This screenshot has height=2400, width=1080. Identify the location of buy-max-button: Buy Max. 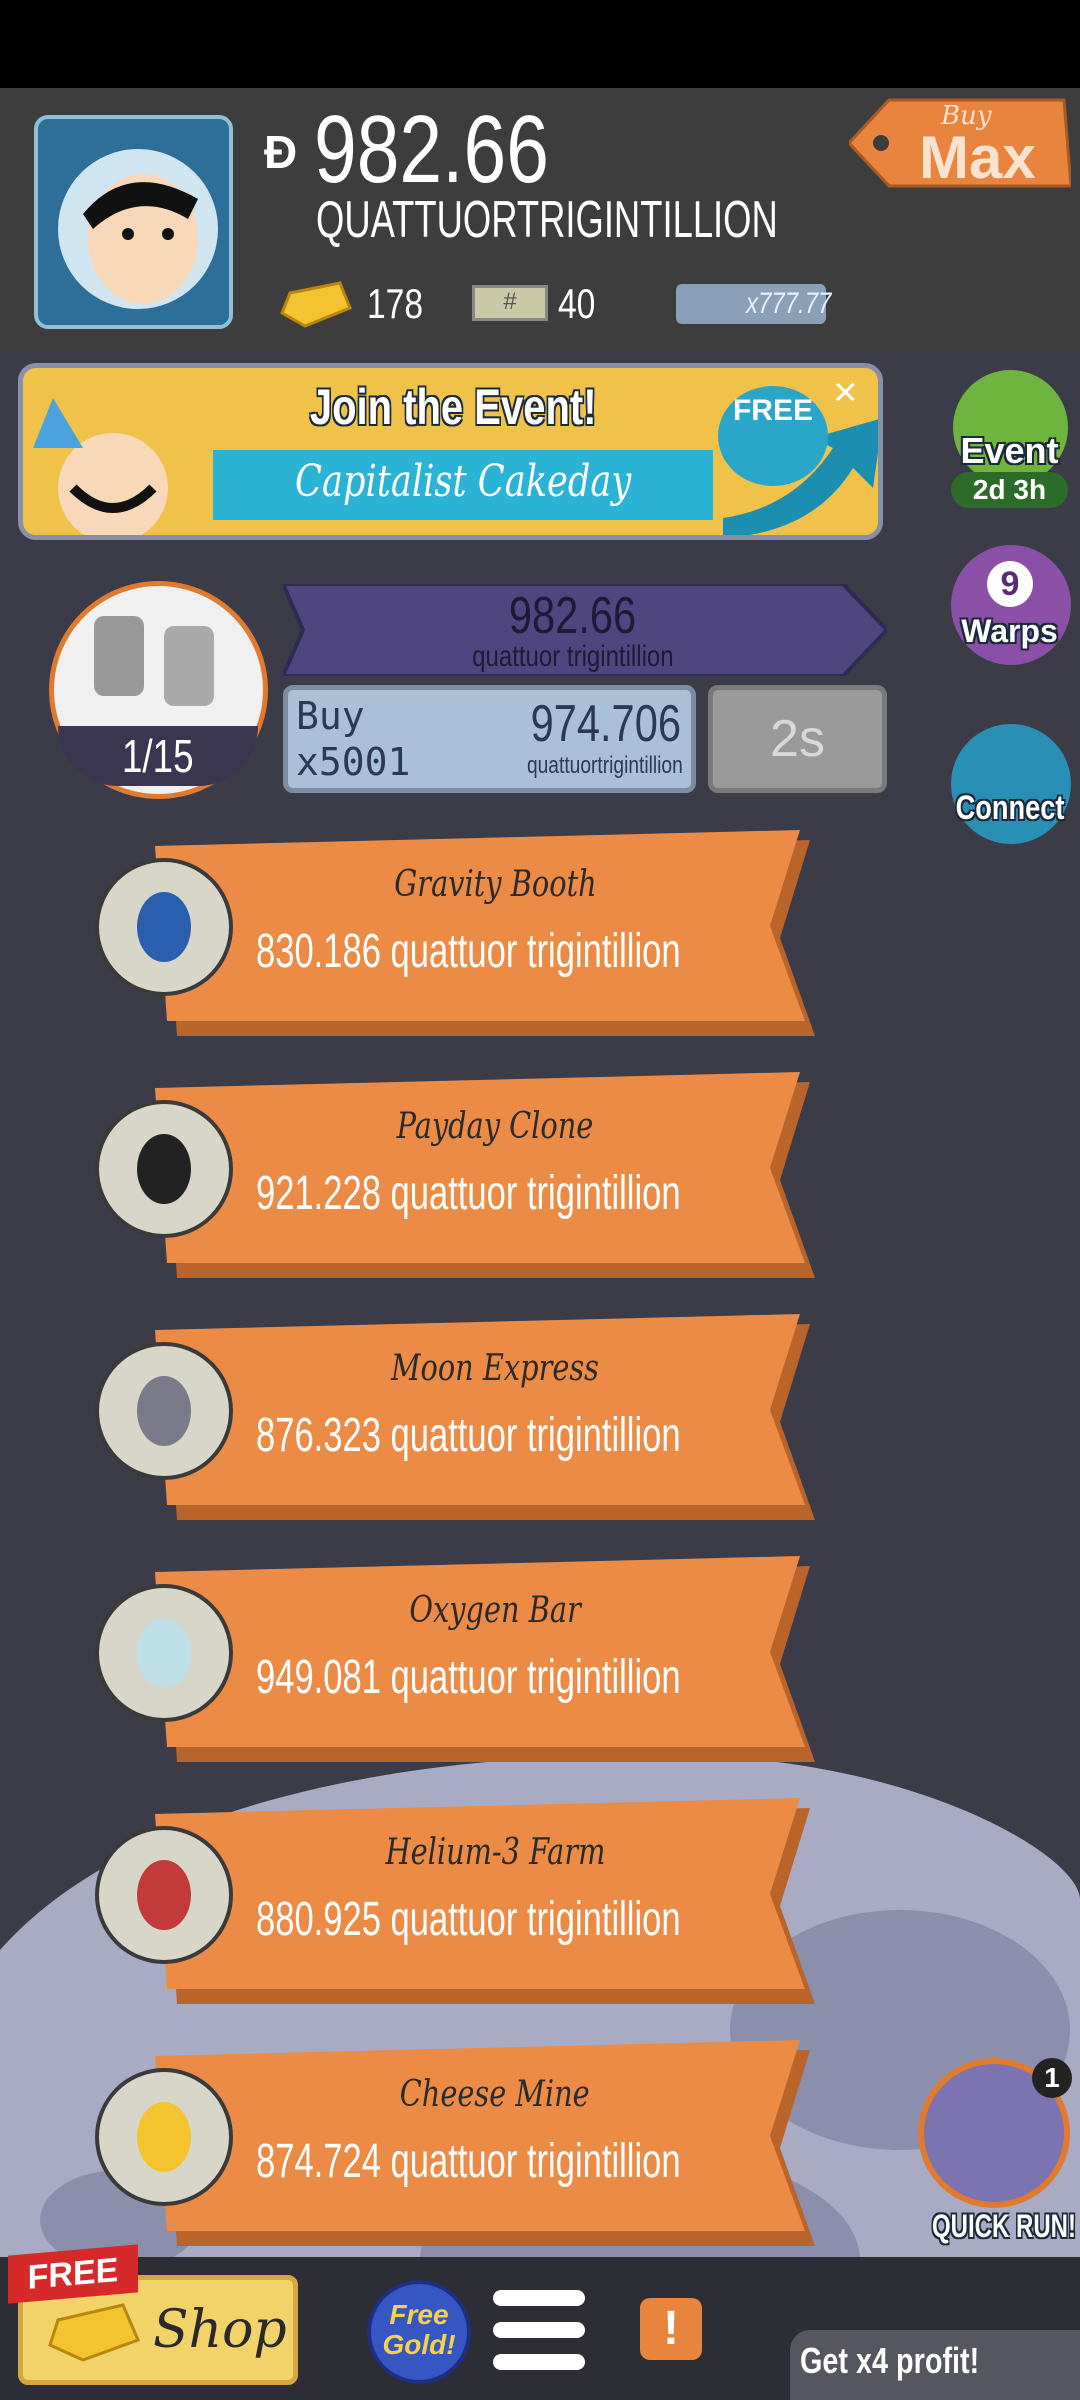
(960, 143).